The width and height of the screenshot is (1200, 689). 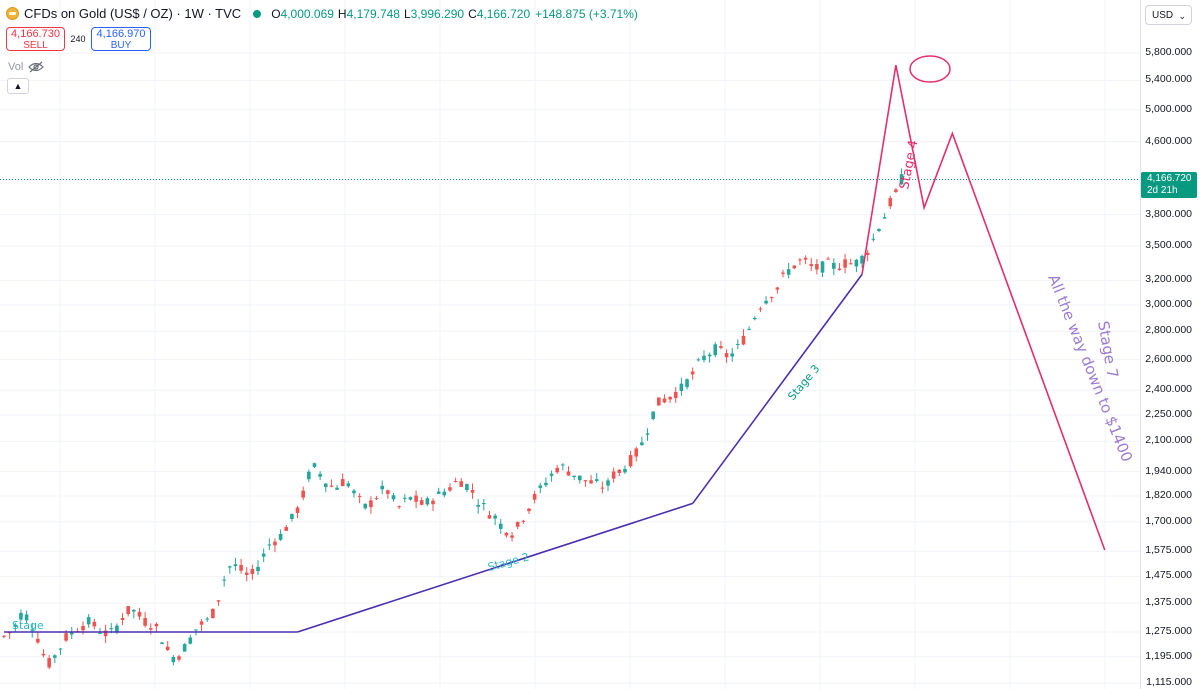 I want to click on currency-select: USD ⌄, so click(x=1168, y=15).